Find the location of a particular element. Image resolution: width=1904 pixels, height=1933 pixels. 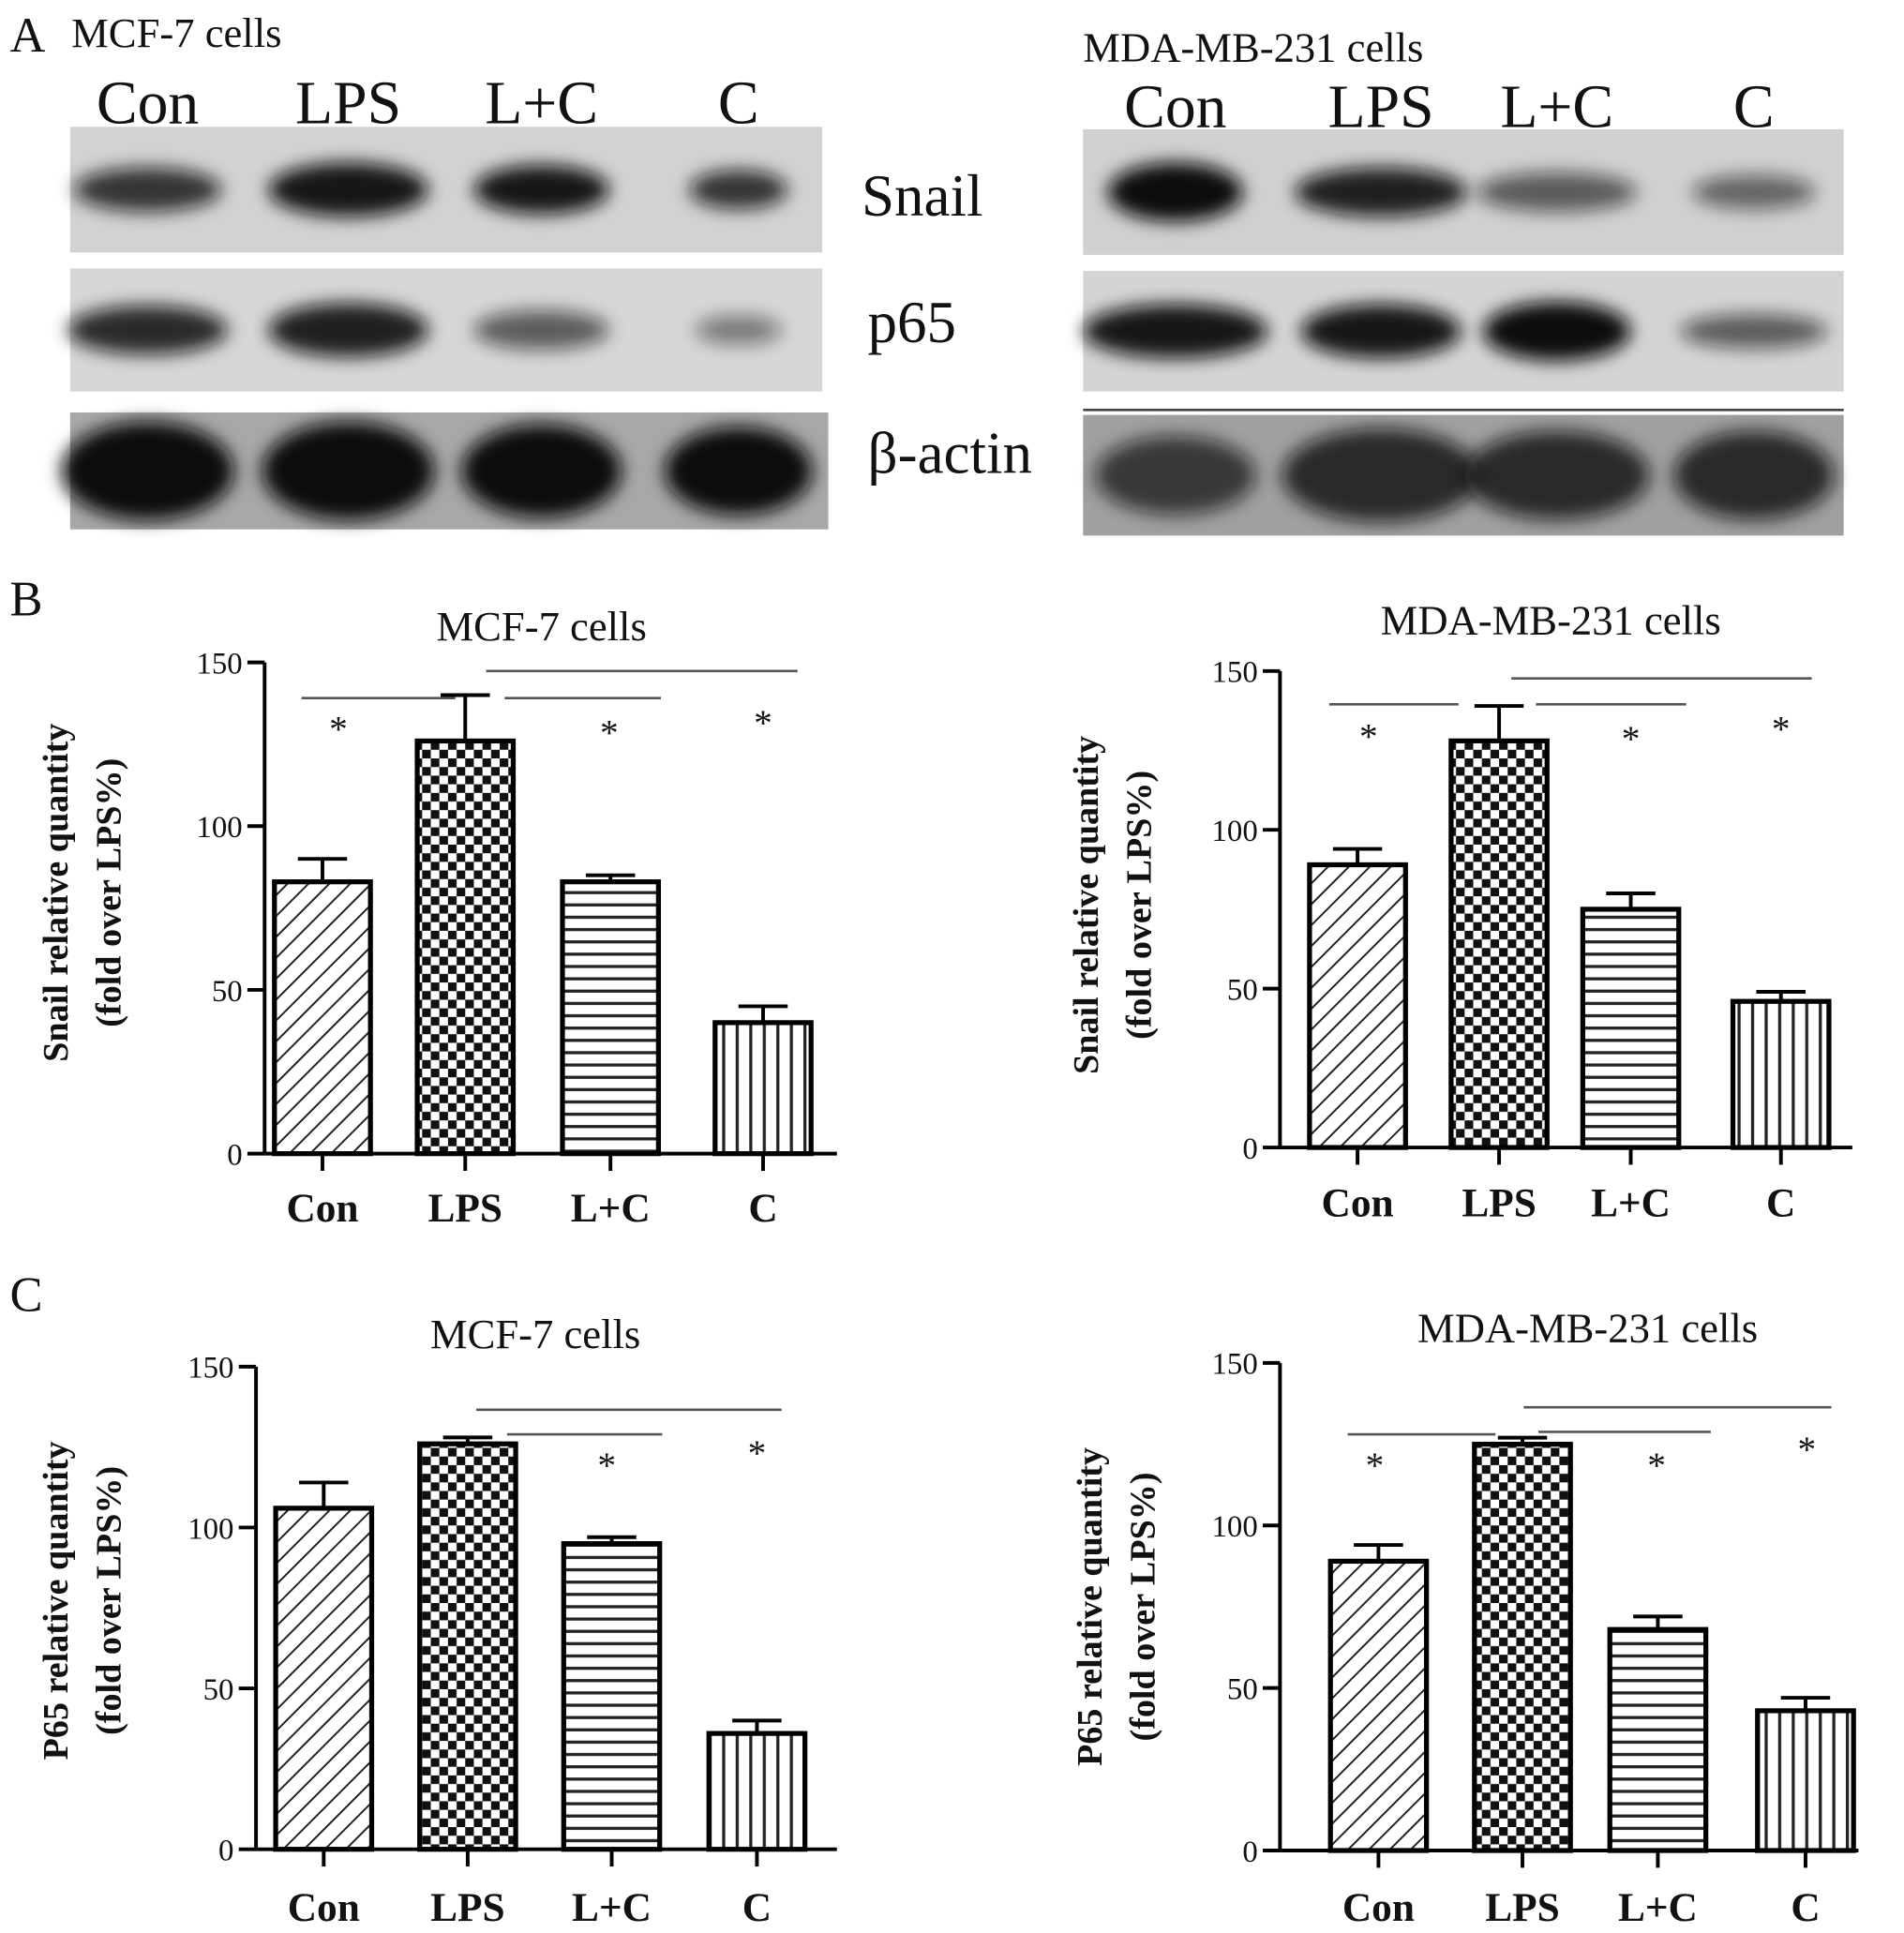

blot-row-label: β-actin is located at coordinates (950, 453).